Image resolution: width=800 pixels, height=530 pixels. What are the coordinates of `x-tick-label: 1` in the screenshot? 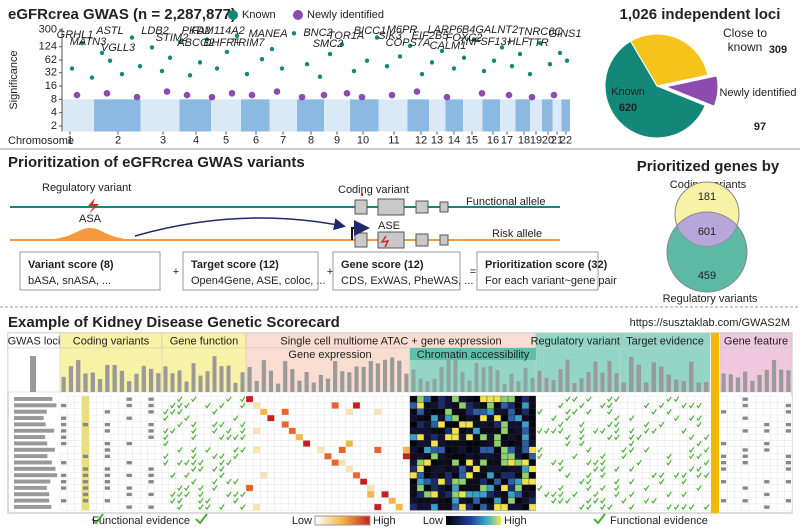 It's located at (70, 140).